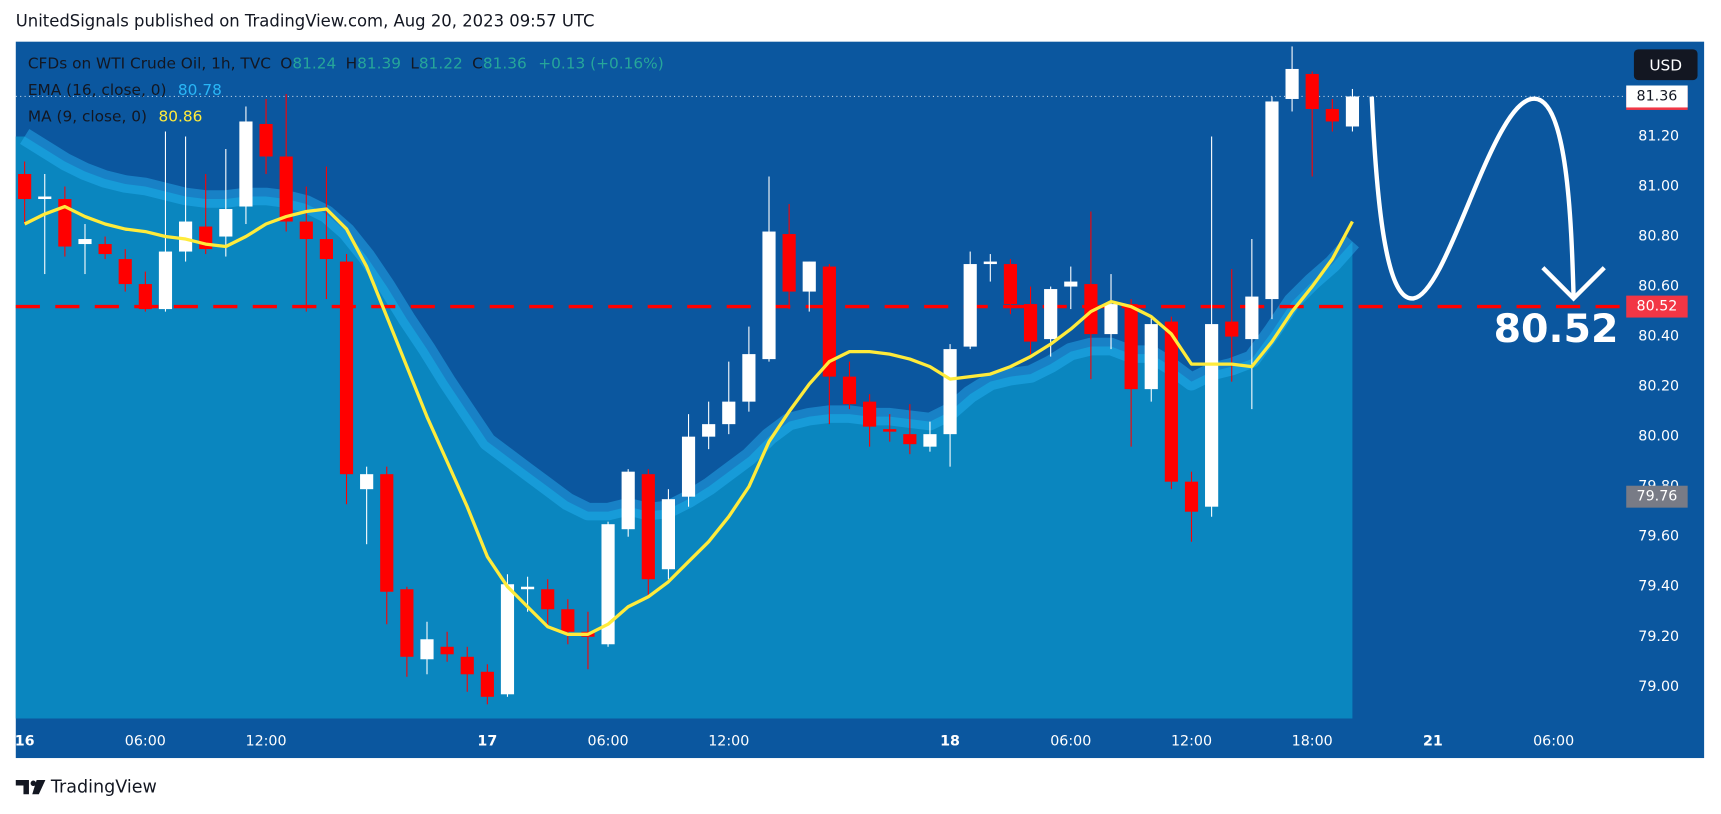  Describe the element at coordinates (950, 742) in the screenshot. I see `x-tick-label: 18` at that location.